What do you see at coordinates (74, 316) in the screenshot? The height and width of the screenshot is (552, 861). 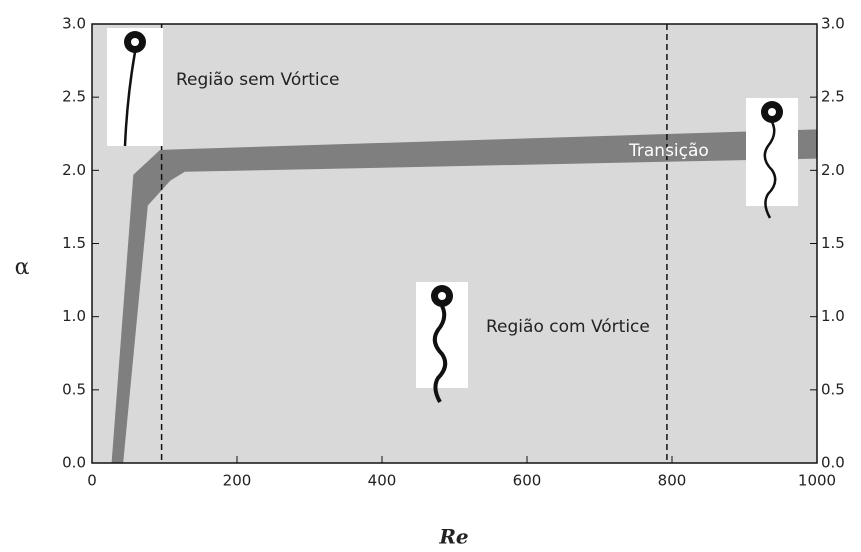 I see `y-tick-label: 1.0` at bounding box center [74, 316].